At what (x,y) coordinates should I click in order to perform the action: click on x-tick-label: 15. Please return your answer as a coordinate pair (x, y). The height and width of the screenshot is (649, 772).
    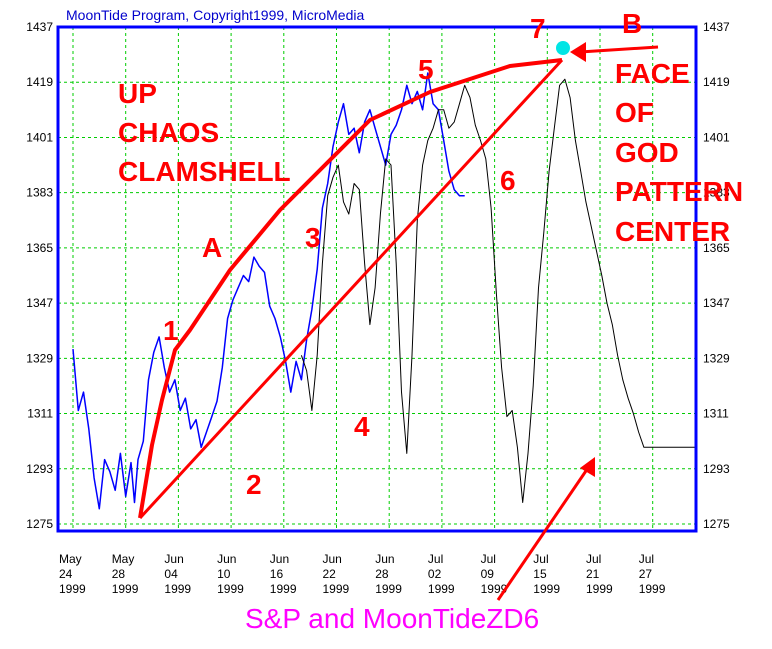
    Looking at the image, I should click on (540, 574).